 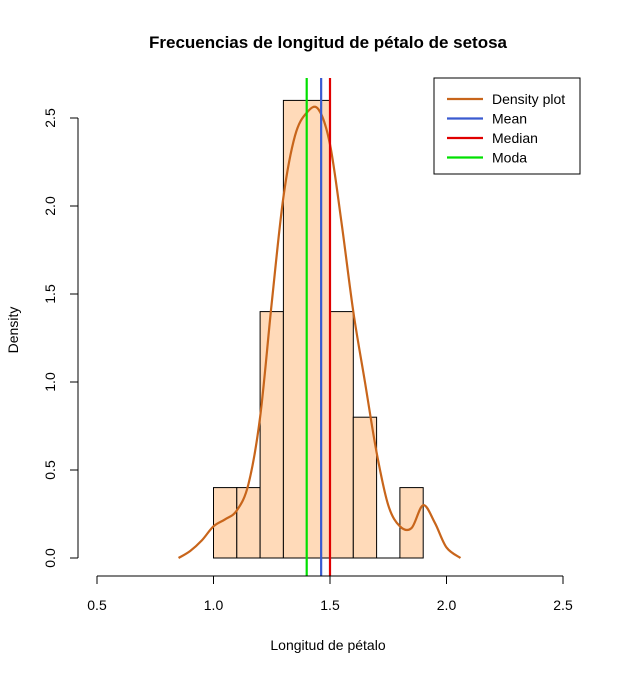 What do you see at coordinates (563, 605) in the screenshot?
I see `x-tick-label: 2.5` at bounding box center [563, 605].